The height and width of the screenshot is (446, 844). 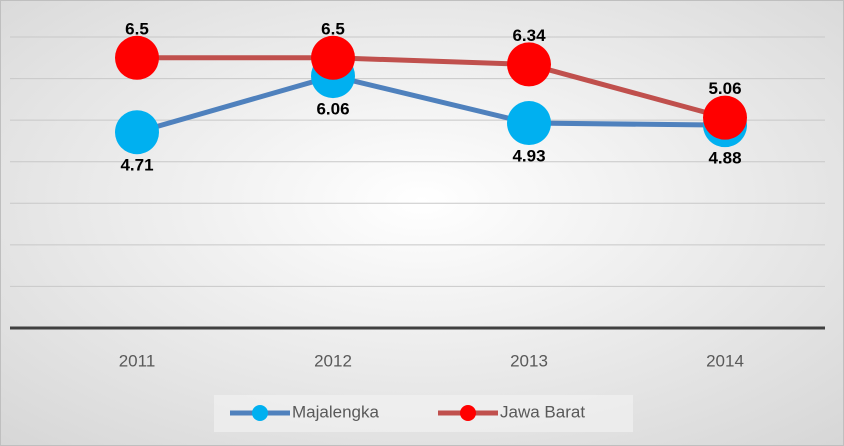 I want to click on data-label: 4.71, so click(x=136, y=165).